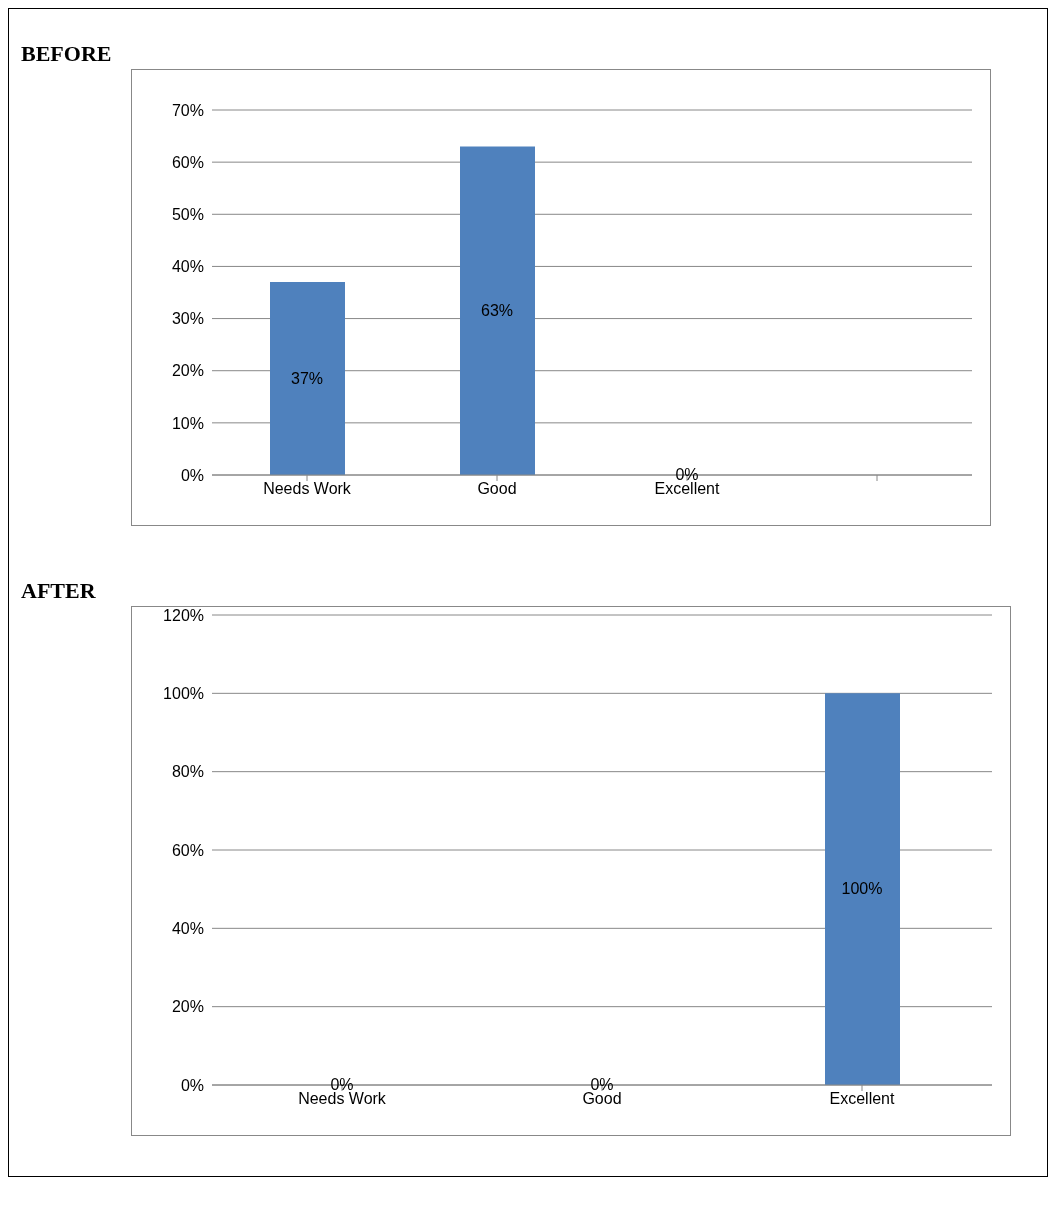 Image resolution: width=1061 pixels, height=1206 pixels. Describe the element at coordinates (187, 214) in the screenshot. I see `y-tick-label: 50%` at that location.